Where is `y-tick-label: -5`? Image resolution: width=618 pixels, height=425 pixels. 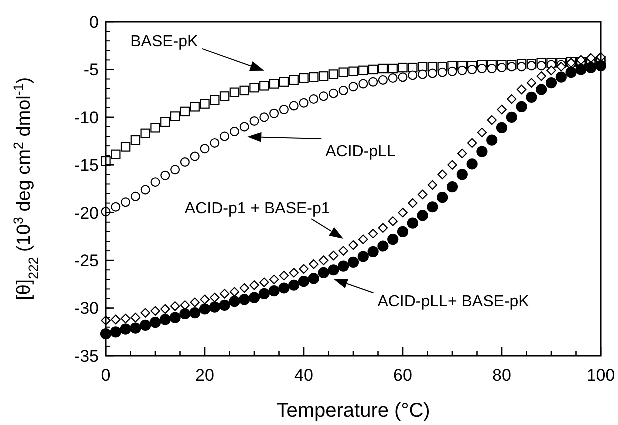
y-tick-label: -5 is located at coordinates (91, 70).